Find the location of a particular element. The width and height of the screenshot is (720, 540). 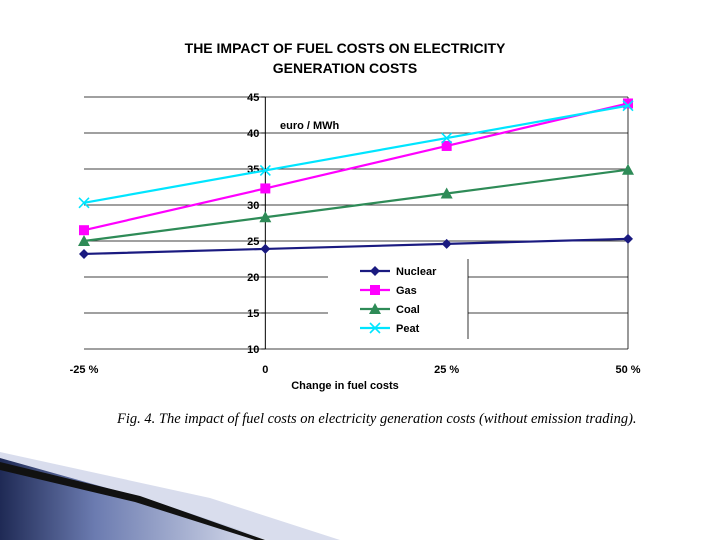

series-line-peat is located at coordinates (356, 154).